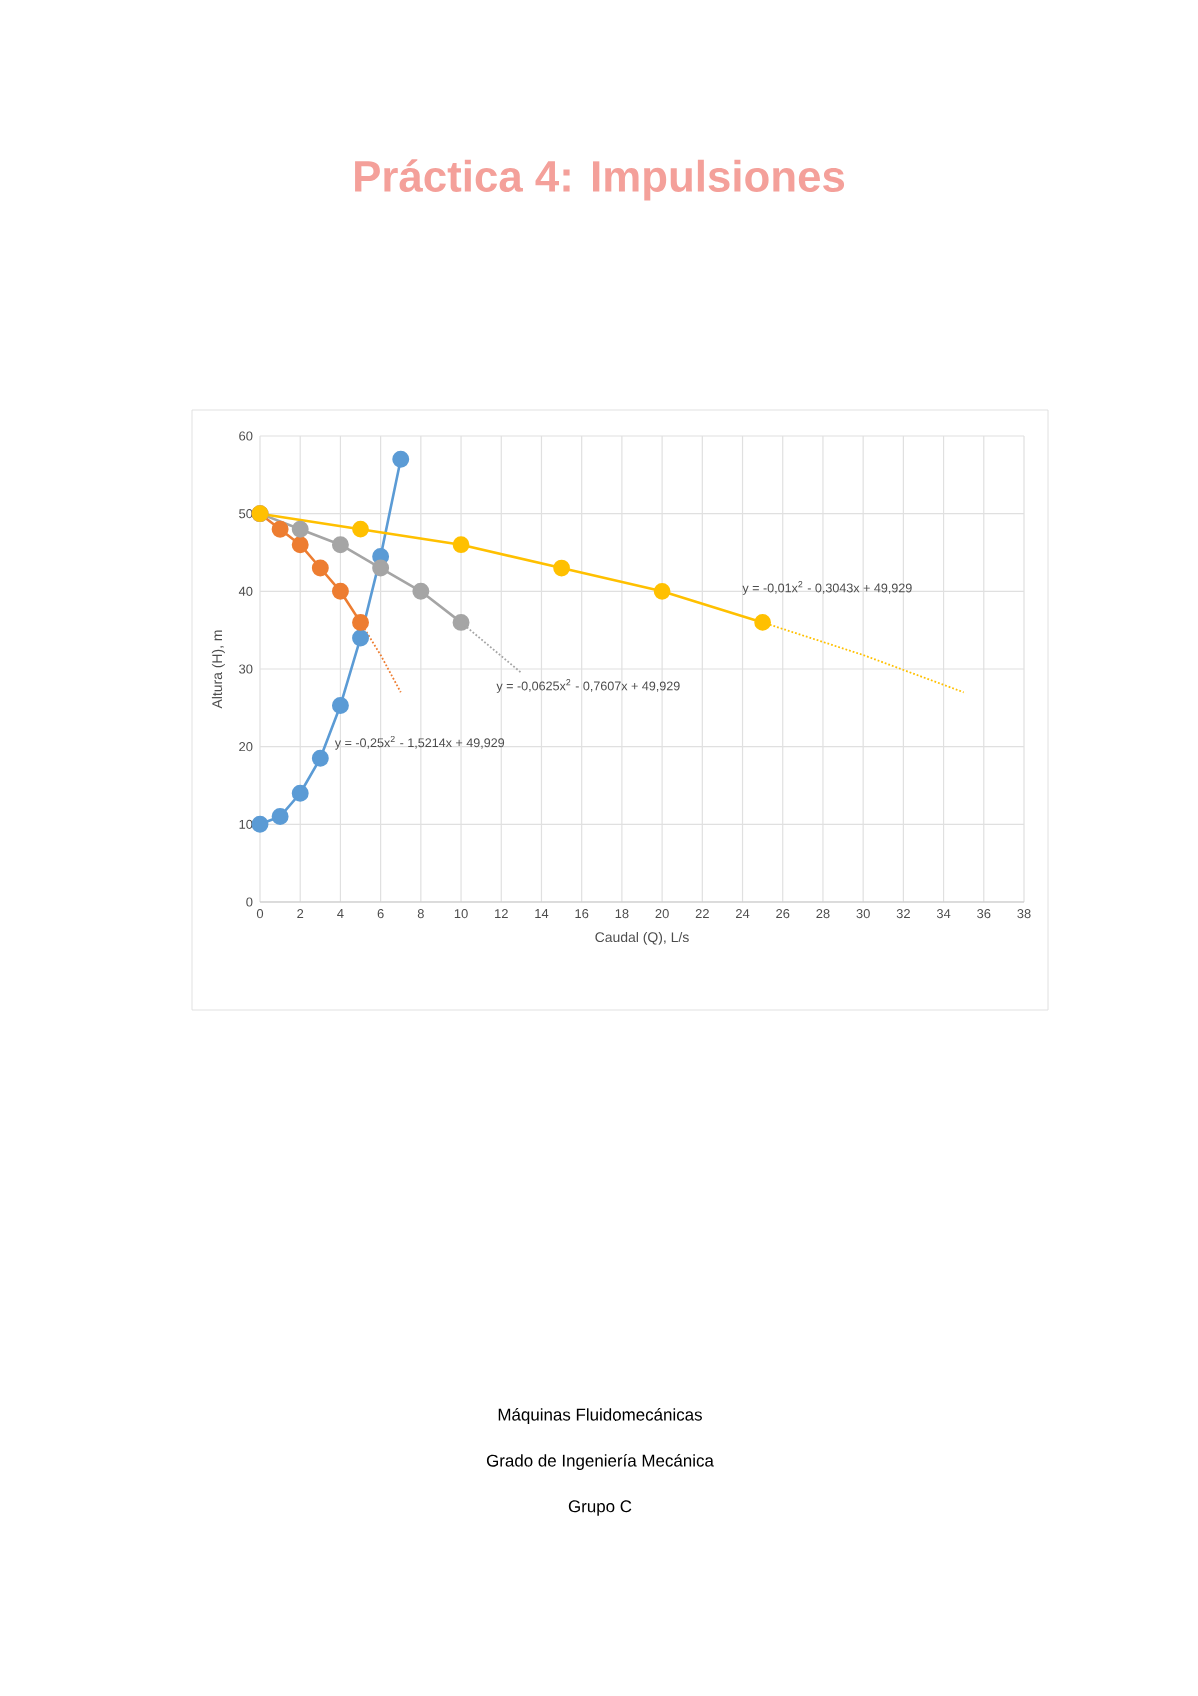 This screenshot has width=1198, height=1696. I want to click on chart-title: Práctica 4: Impulsiones, so click(600, 180).